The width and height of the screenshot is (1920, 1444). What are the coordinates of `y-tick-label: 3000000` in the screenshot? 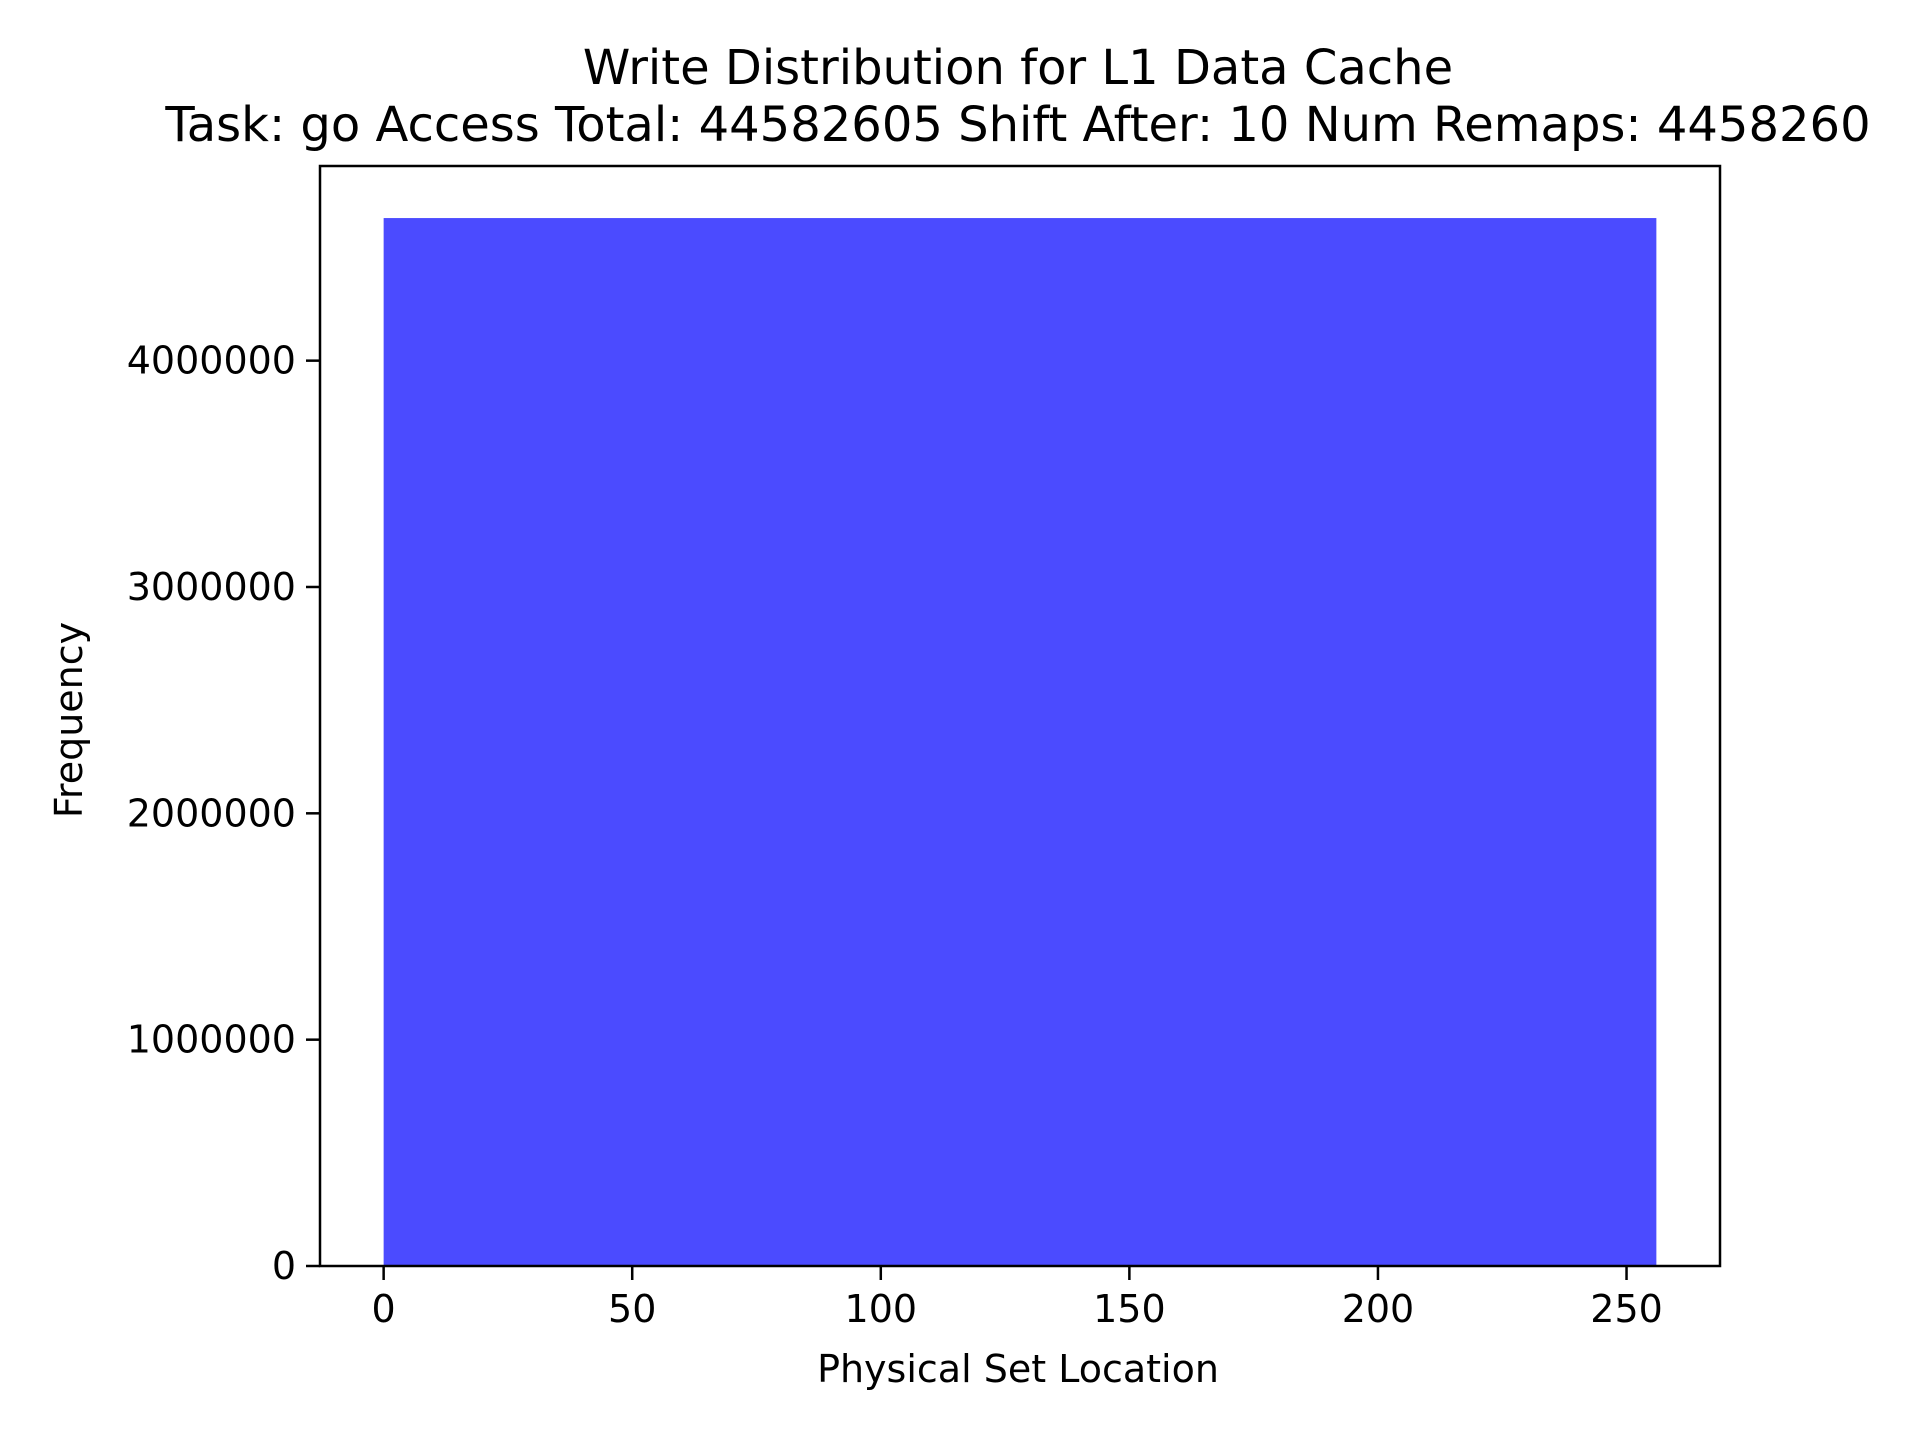 It's located at (211, 587).